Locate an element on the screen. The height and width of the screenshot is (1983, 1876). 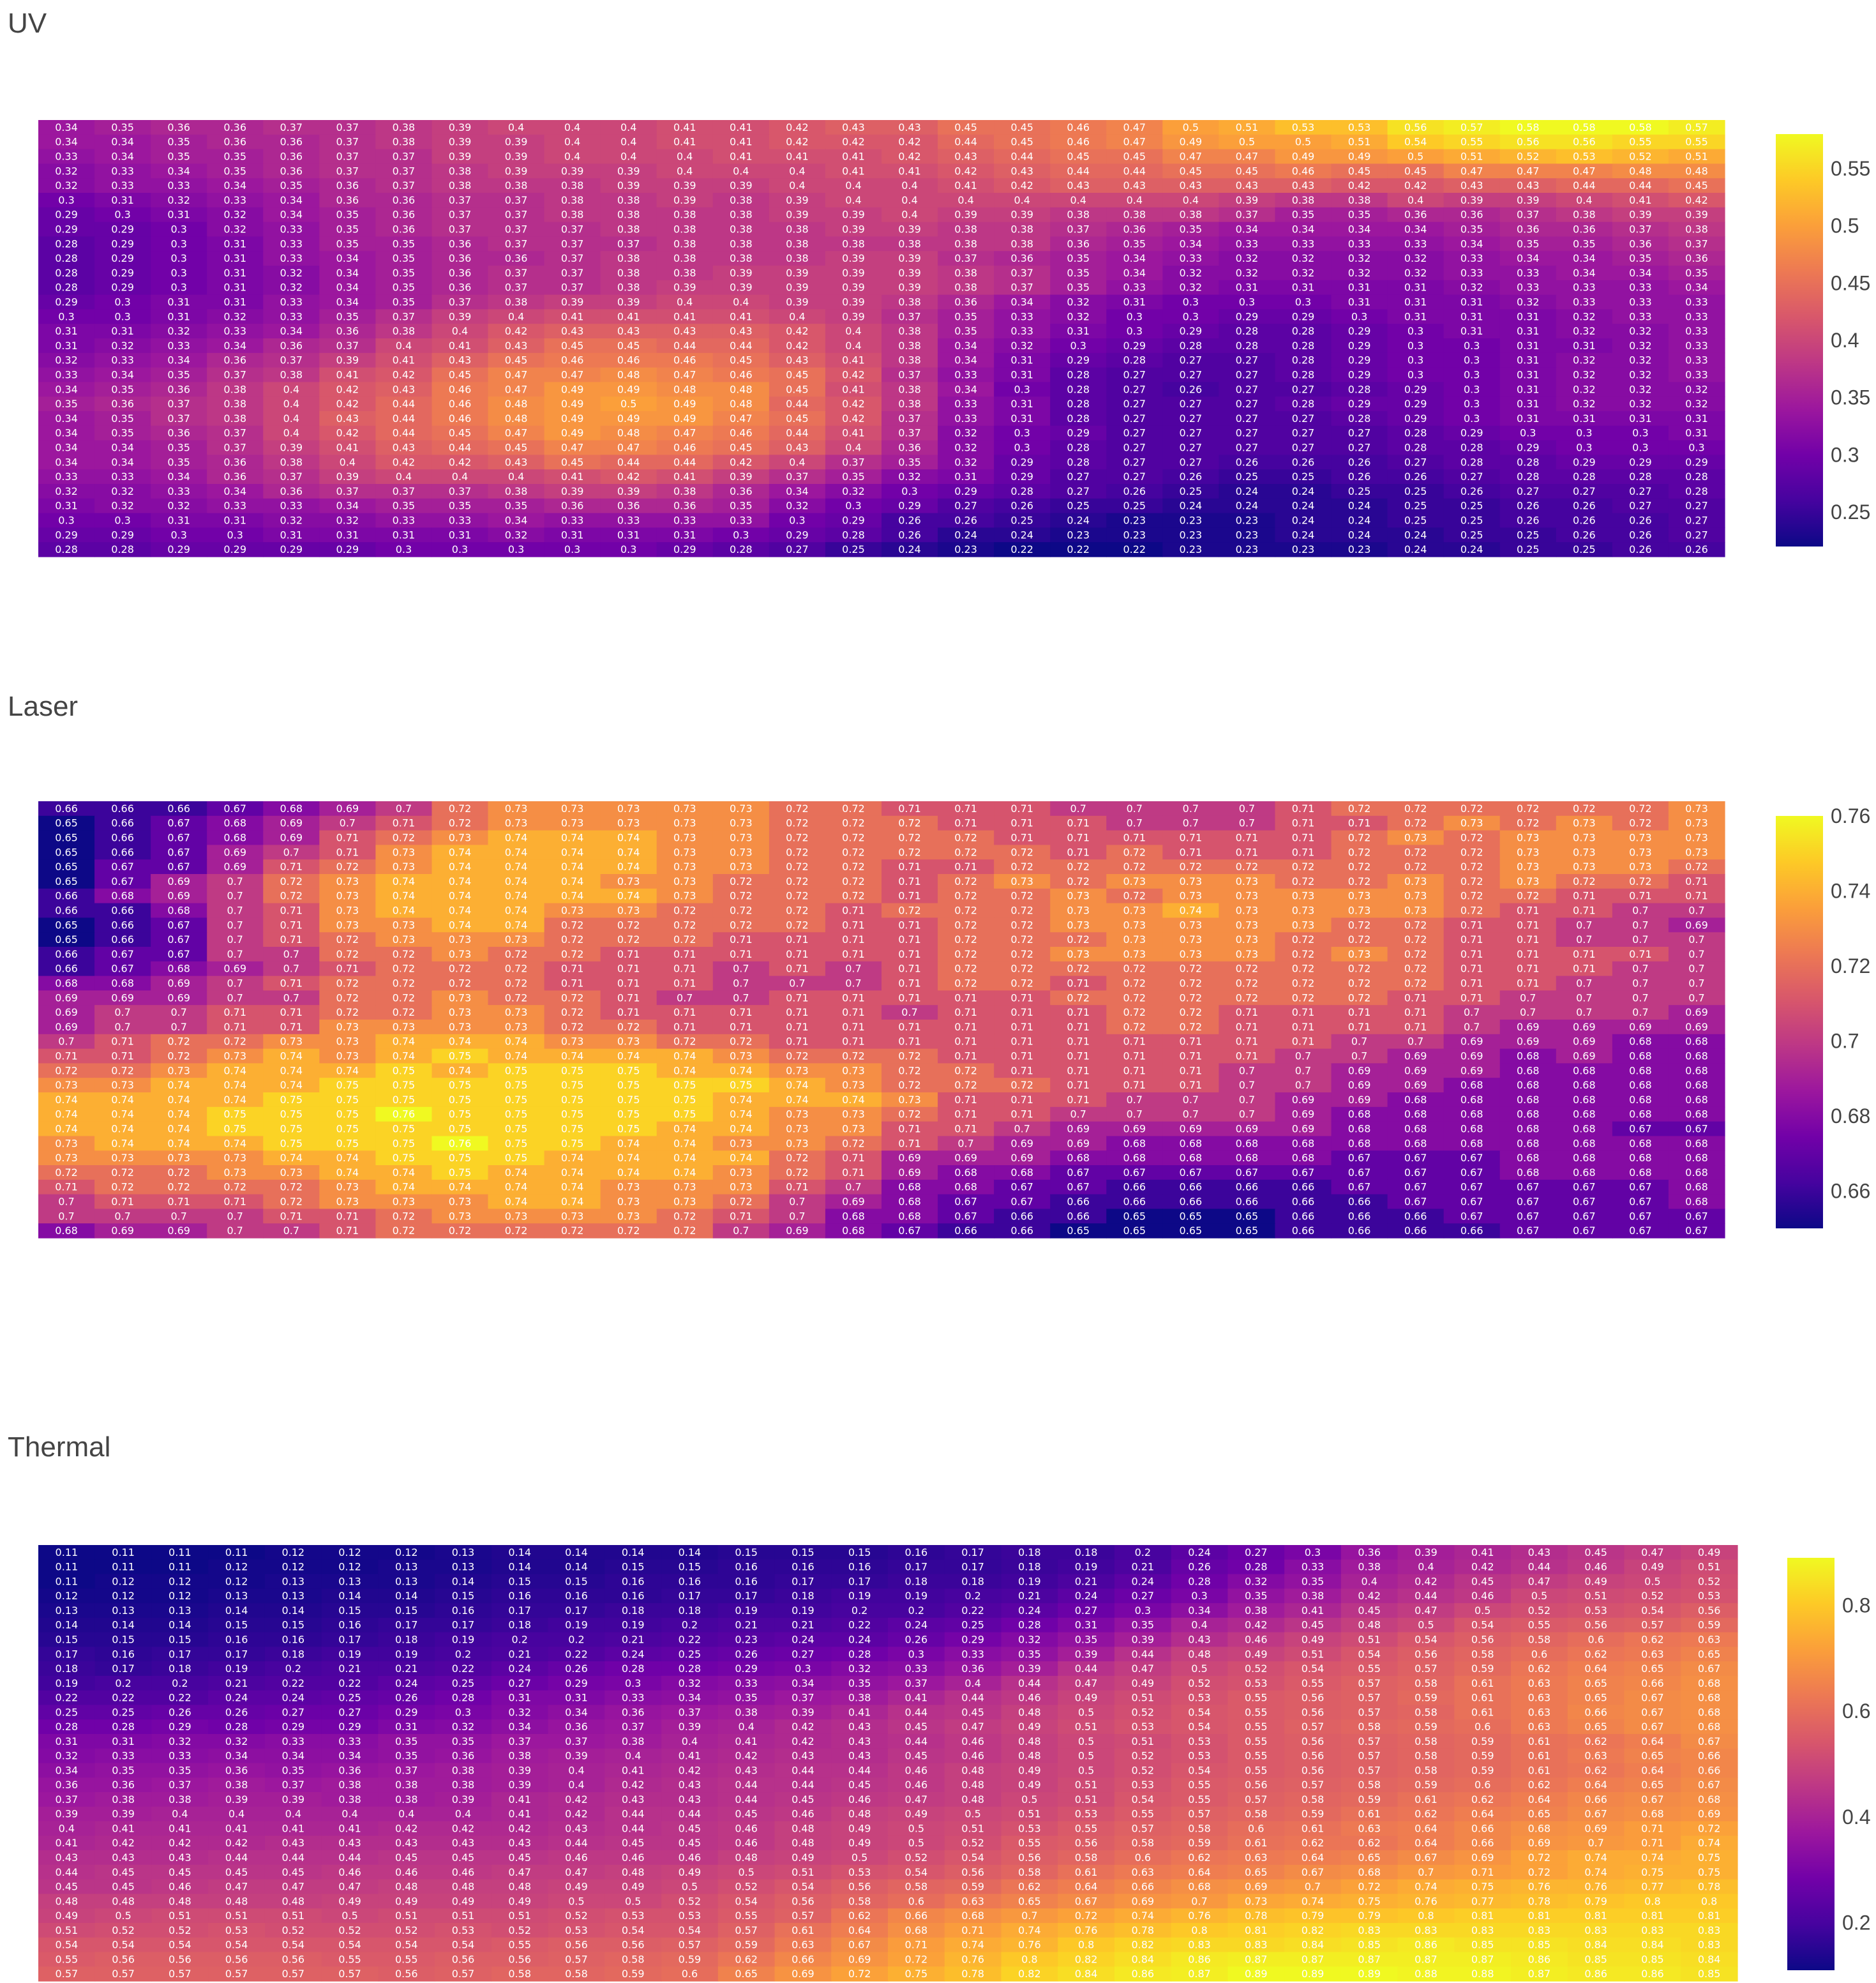
uv-cell-label: 0.36 is located at coordinates (235, 142).